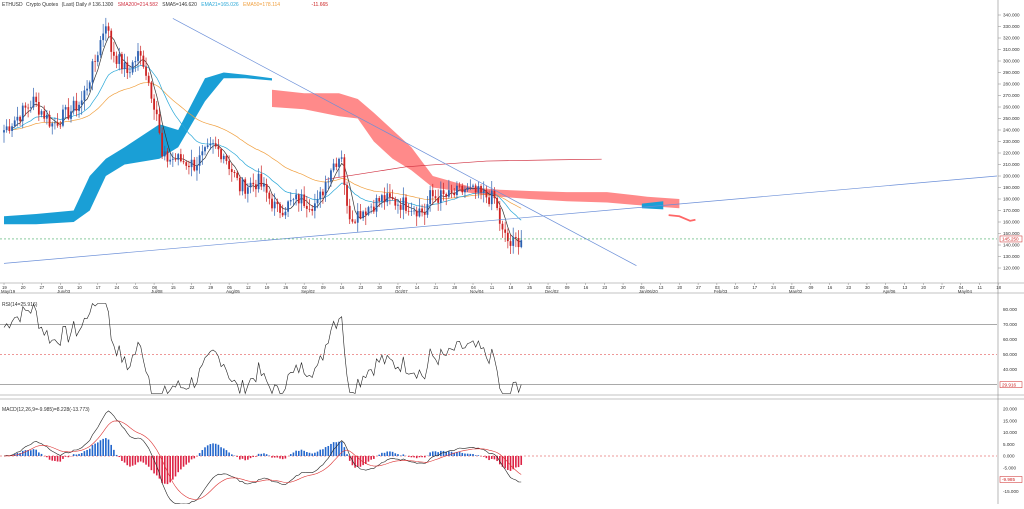  What do you see at coordinates (1011, 141) in the screenshot?
I see `price-tick-label: 230.000` at bounding box center [1011, 141].